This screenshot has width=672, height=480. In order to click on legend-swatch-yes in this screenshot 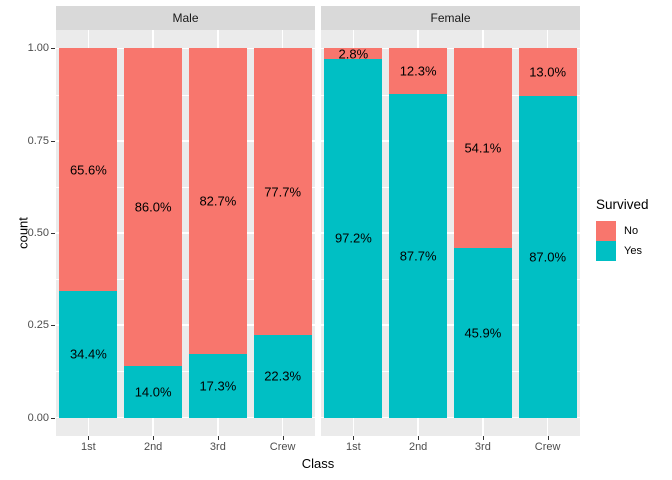, I will do `click(606, 251)`.